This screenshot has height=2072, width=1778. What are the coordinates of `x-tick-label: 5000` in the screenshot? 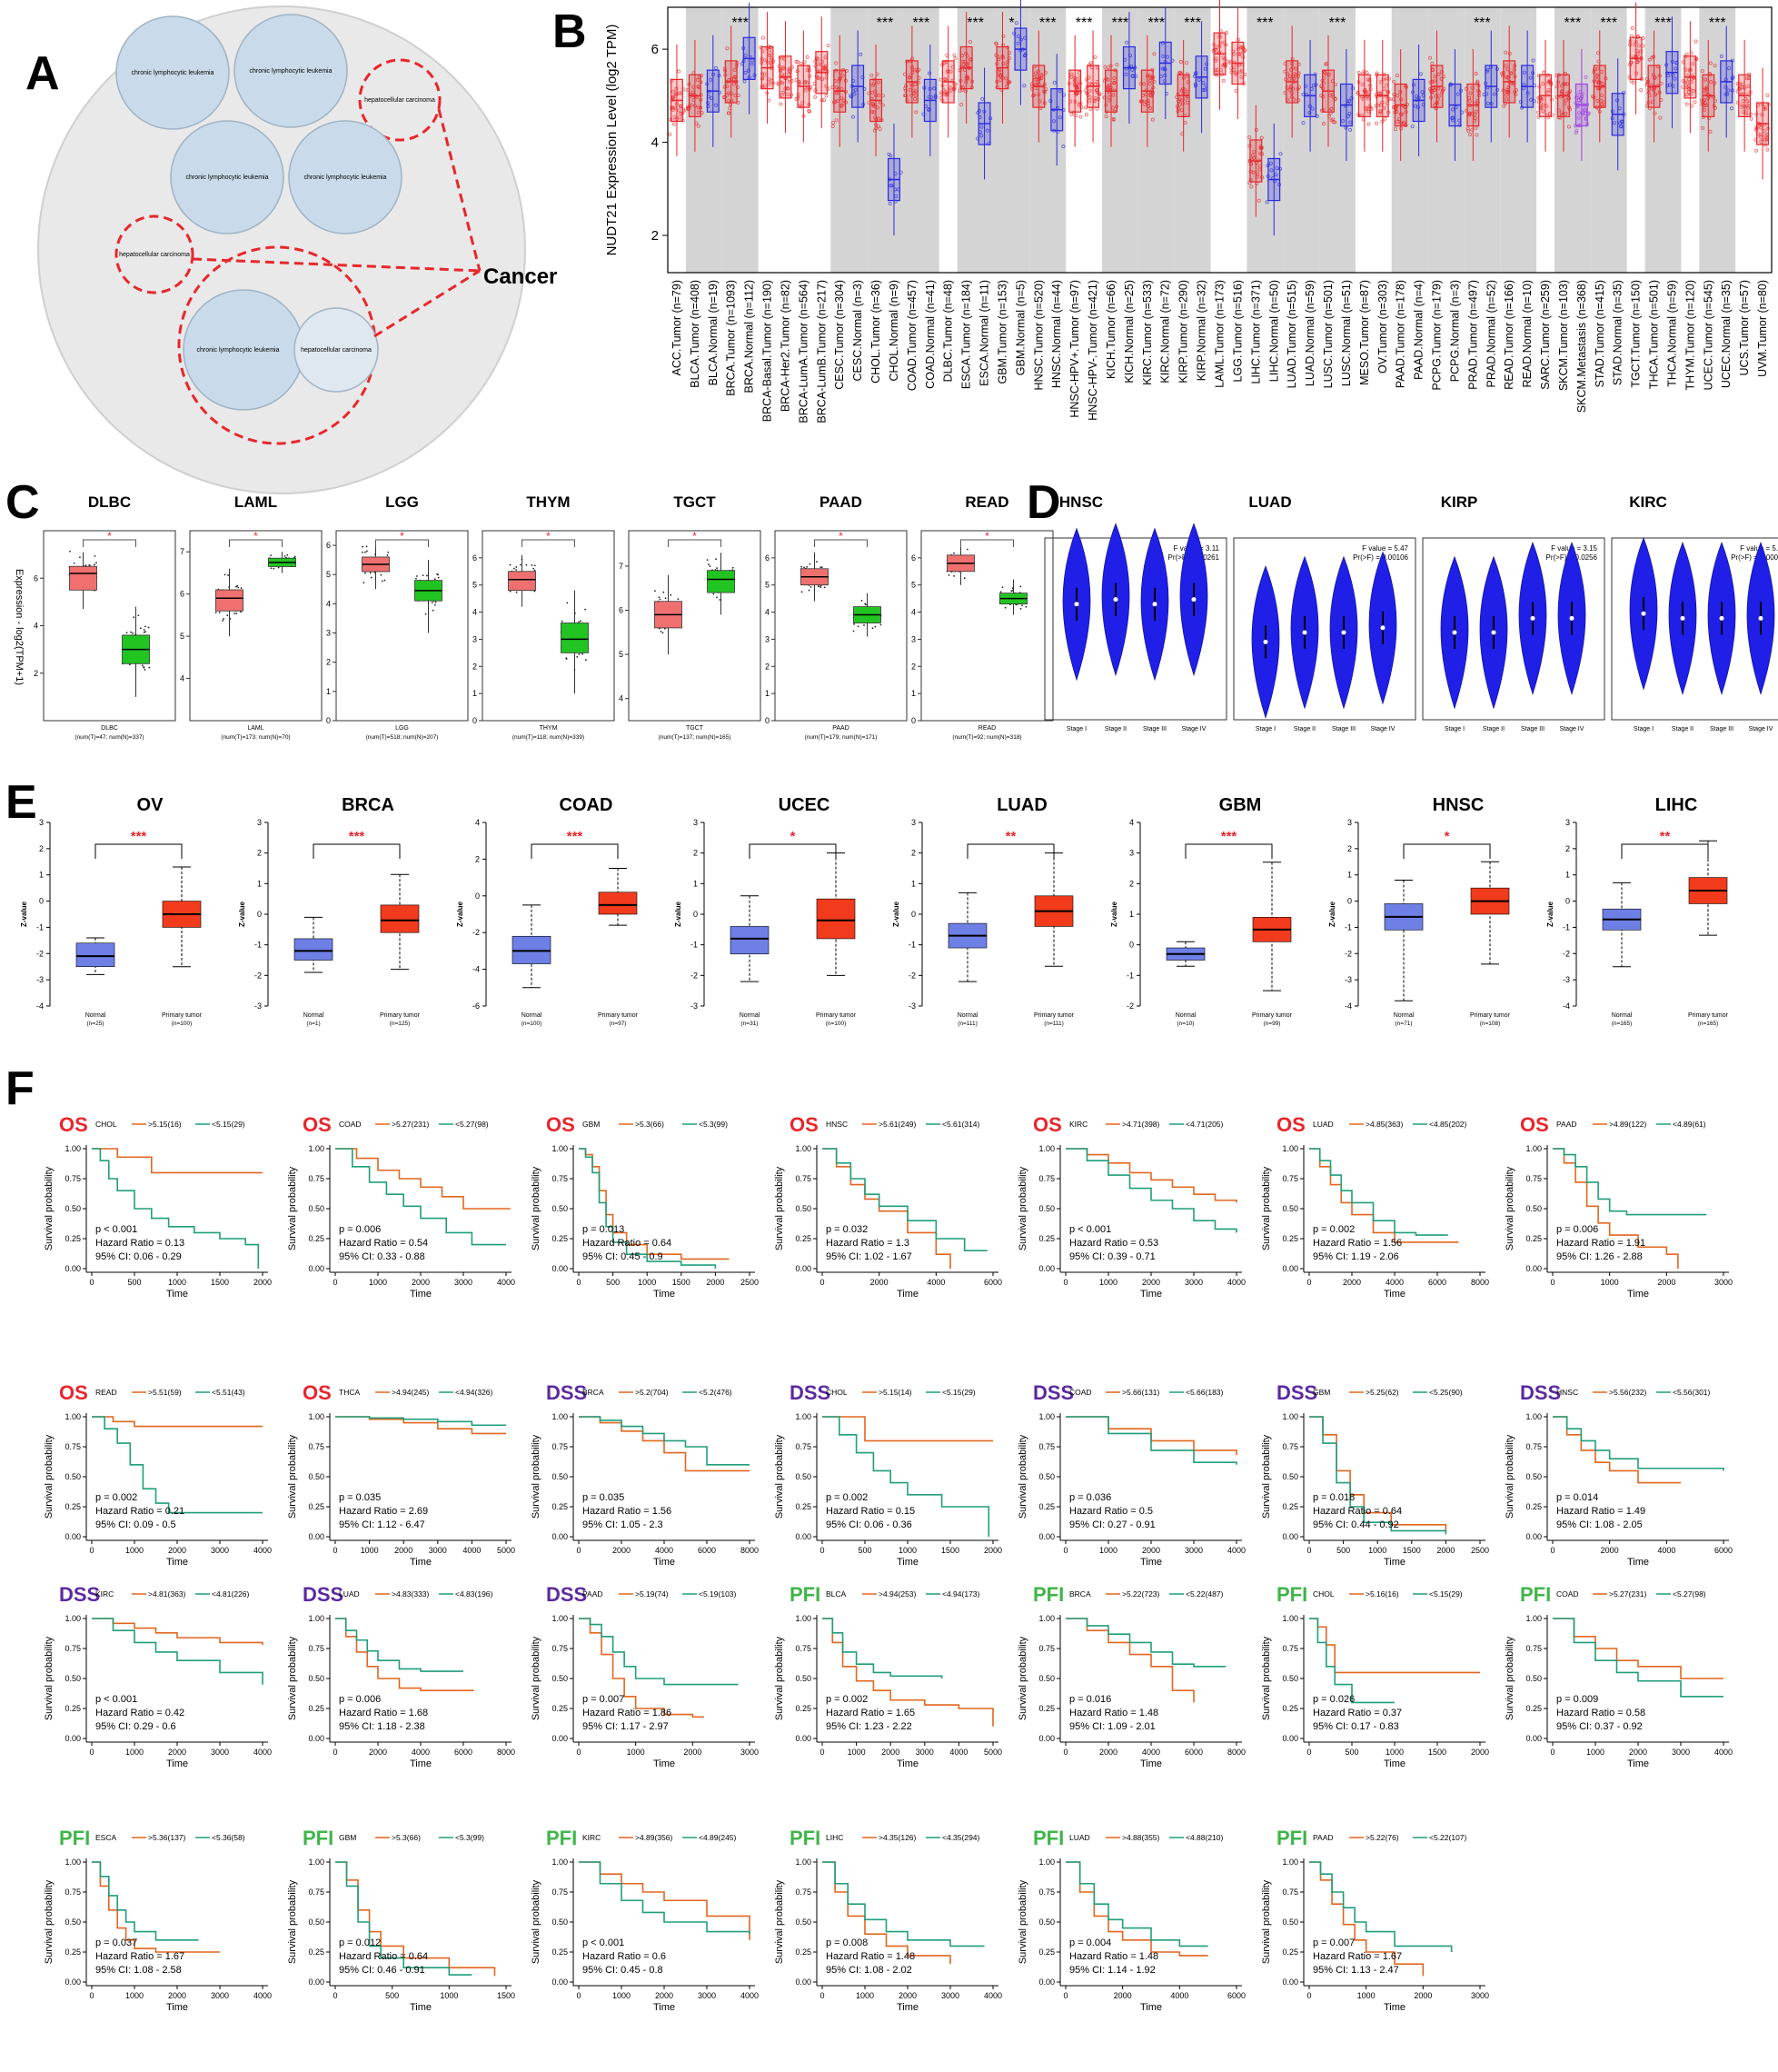 It's located at (506, 1551).